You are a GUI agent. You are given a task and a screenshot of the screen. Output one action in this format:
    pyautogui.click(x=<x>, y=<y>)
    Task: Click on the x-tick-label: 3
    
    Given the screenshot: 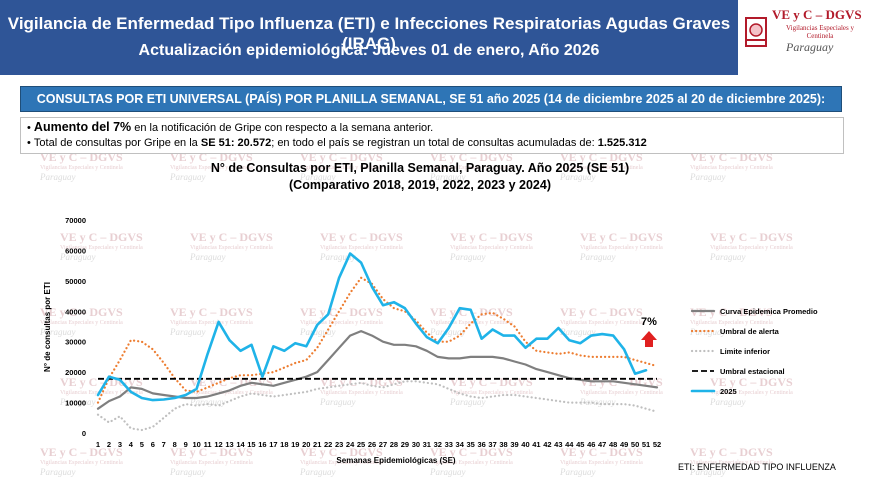 What is the action you would take?
    pyautogui.click(x=120, y=444)
    